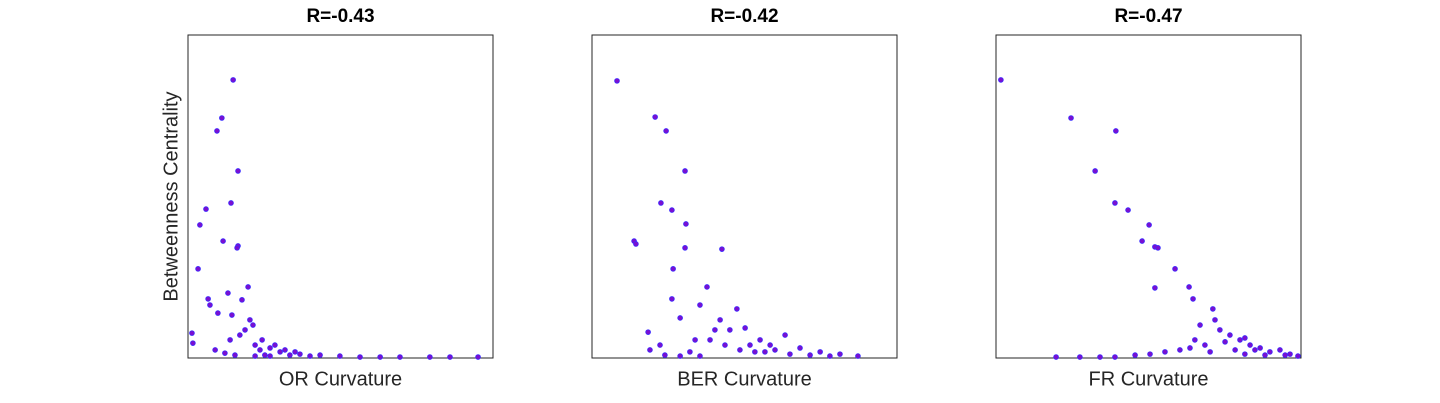  I want to click on chart-title: R=-0.42, so click(744, 16).